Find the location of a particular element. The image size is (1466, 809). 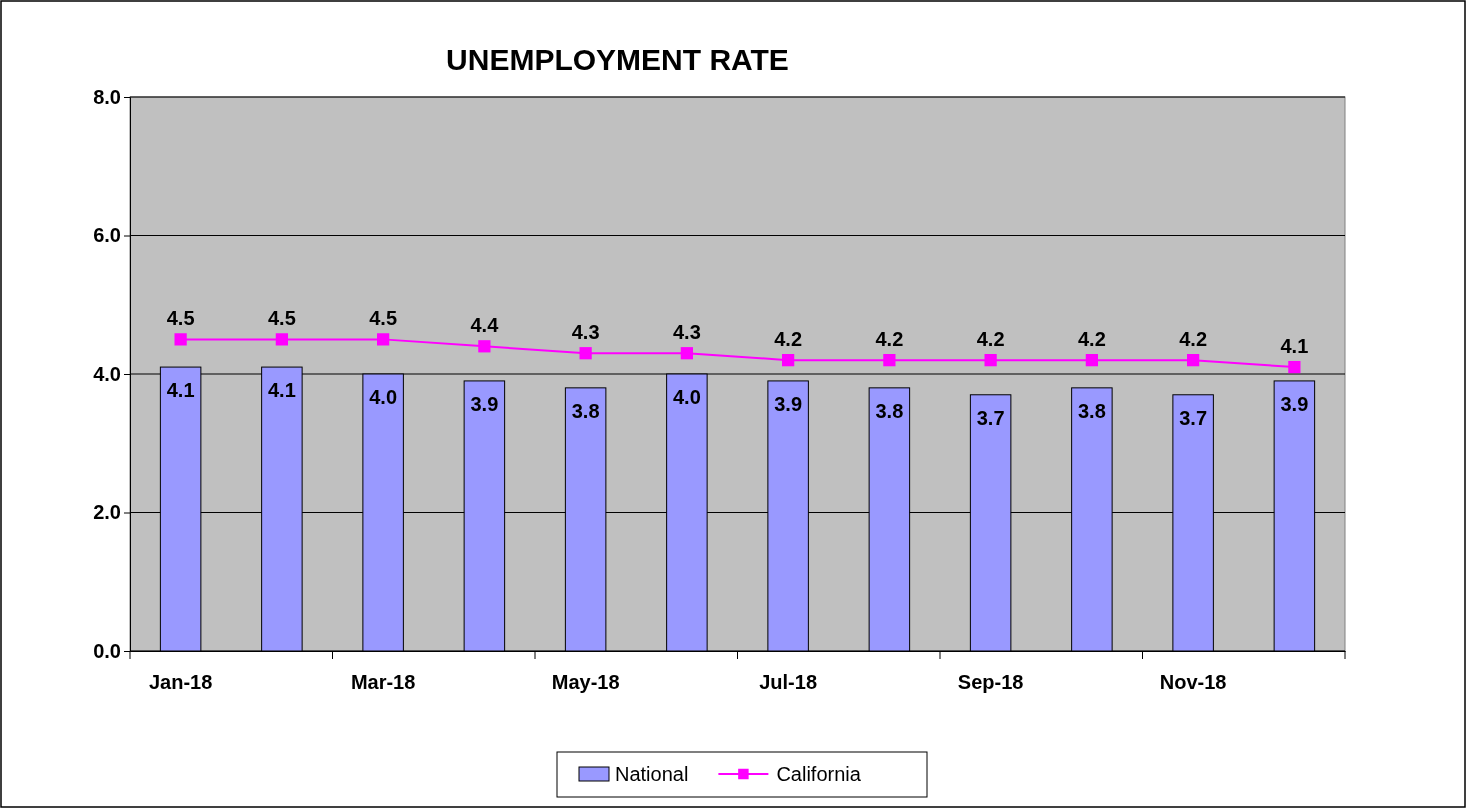

y-tick-label: 2.0 is located at coordinates (107, 512).